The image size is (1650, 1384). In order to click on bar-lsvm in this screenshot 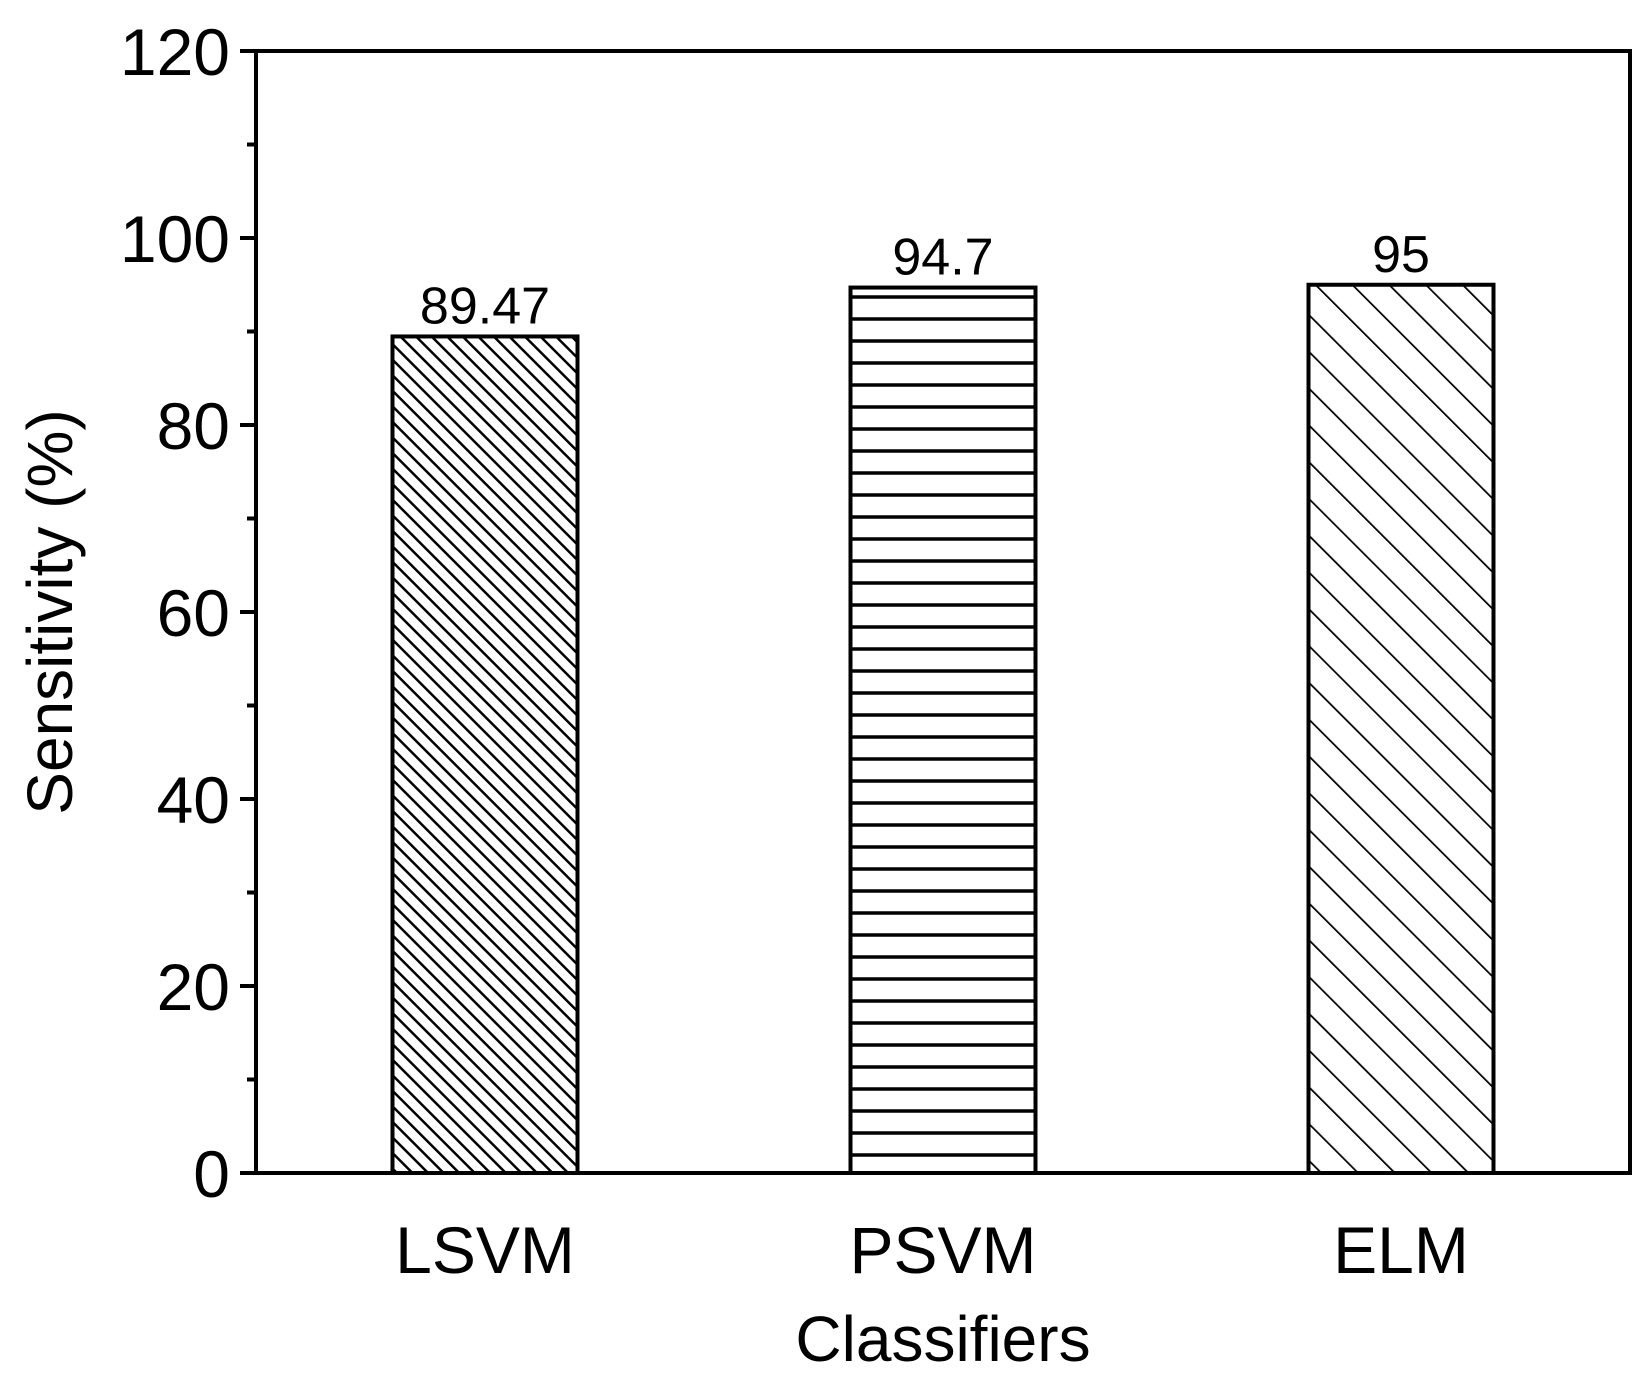, I will do `click(485, 754)`.